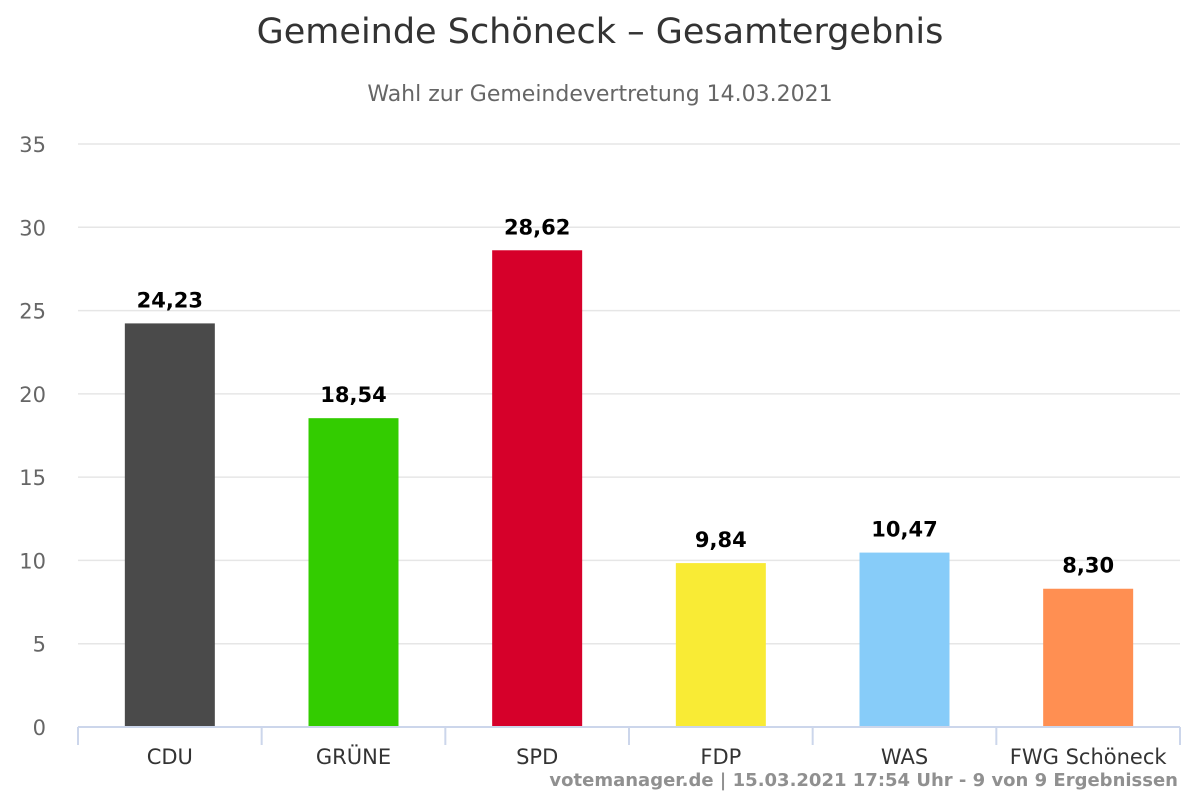 Image resolution: width=1200 pixels, height=800 pixels. What do you see at coordinates (353, 572) in the screenshot?
I see `bar-grüne` at bounding box center [353, 572].